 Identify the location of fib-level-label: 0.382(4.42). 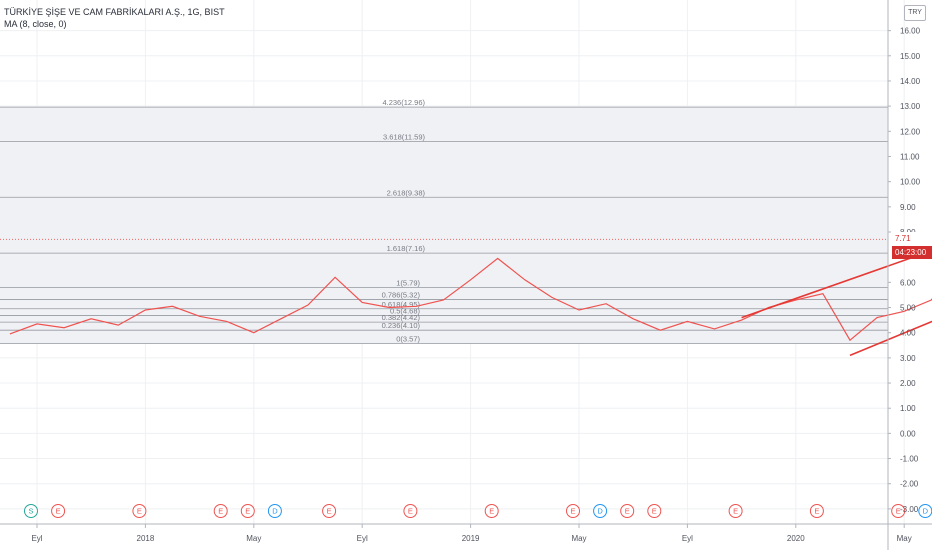
(401, 317).